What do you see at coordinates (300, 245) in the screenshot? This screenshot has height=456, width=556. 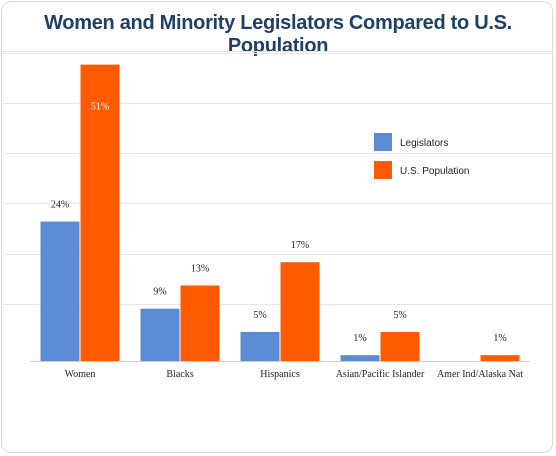 I see `data-label: 17%` at bounding box center [300, 245].